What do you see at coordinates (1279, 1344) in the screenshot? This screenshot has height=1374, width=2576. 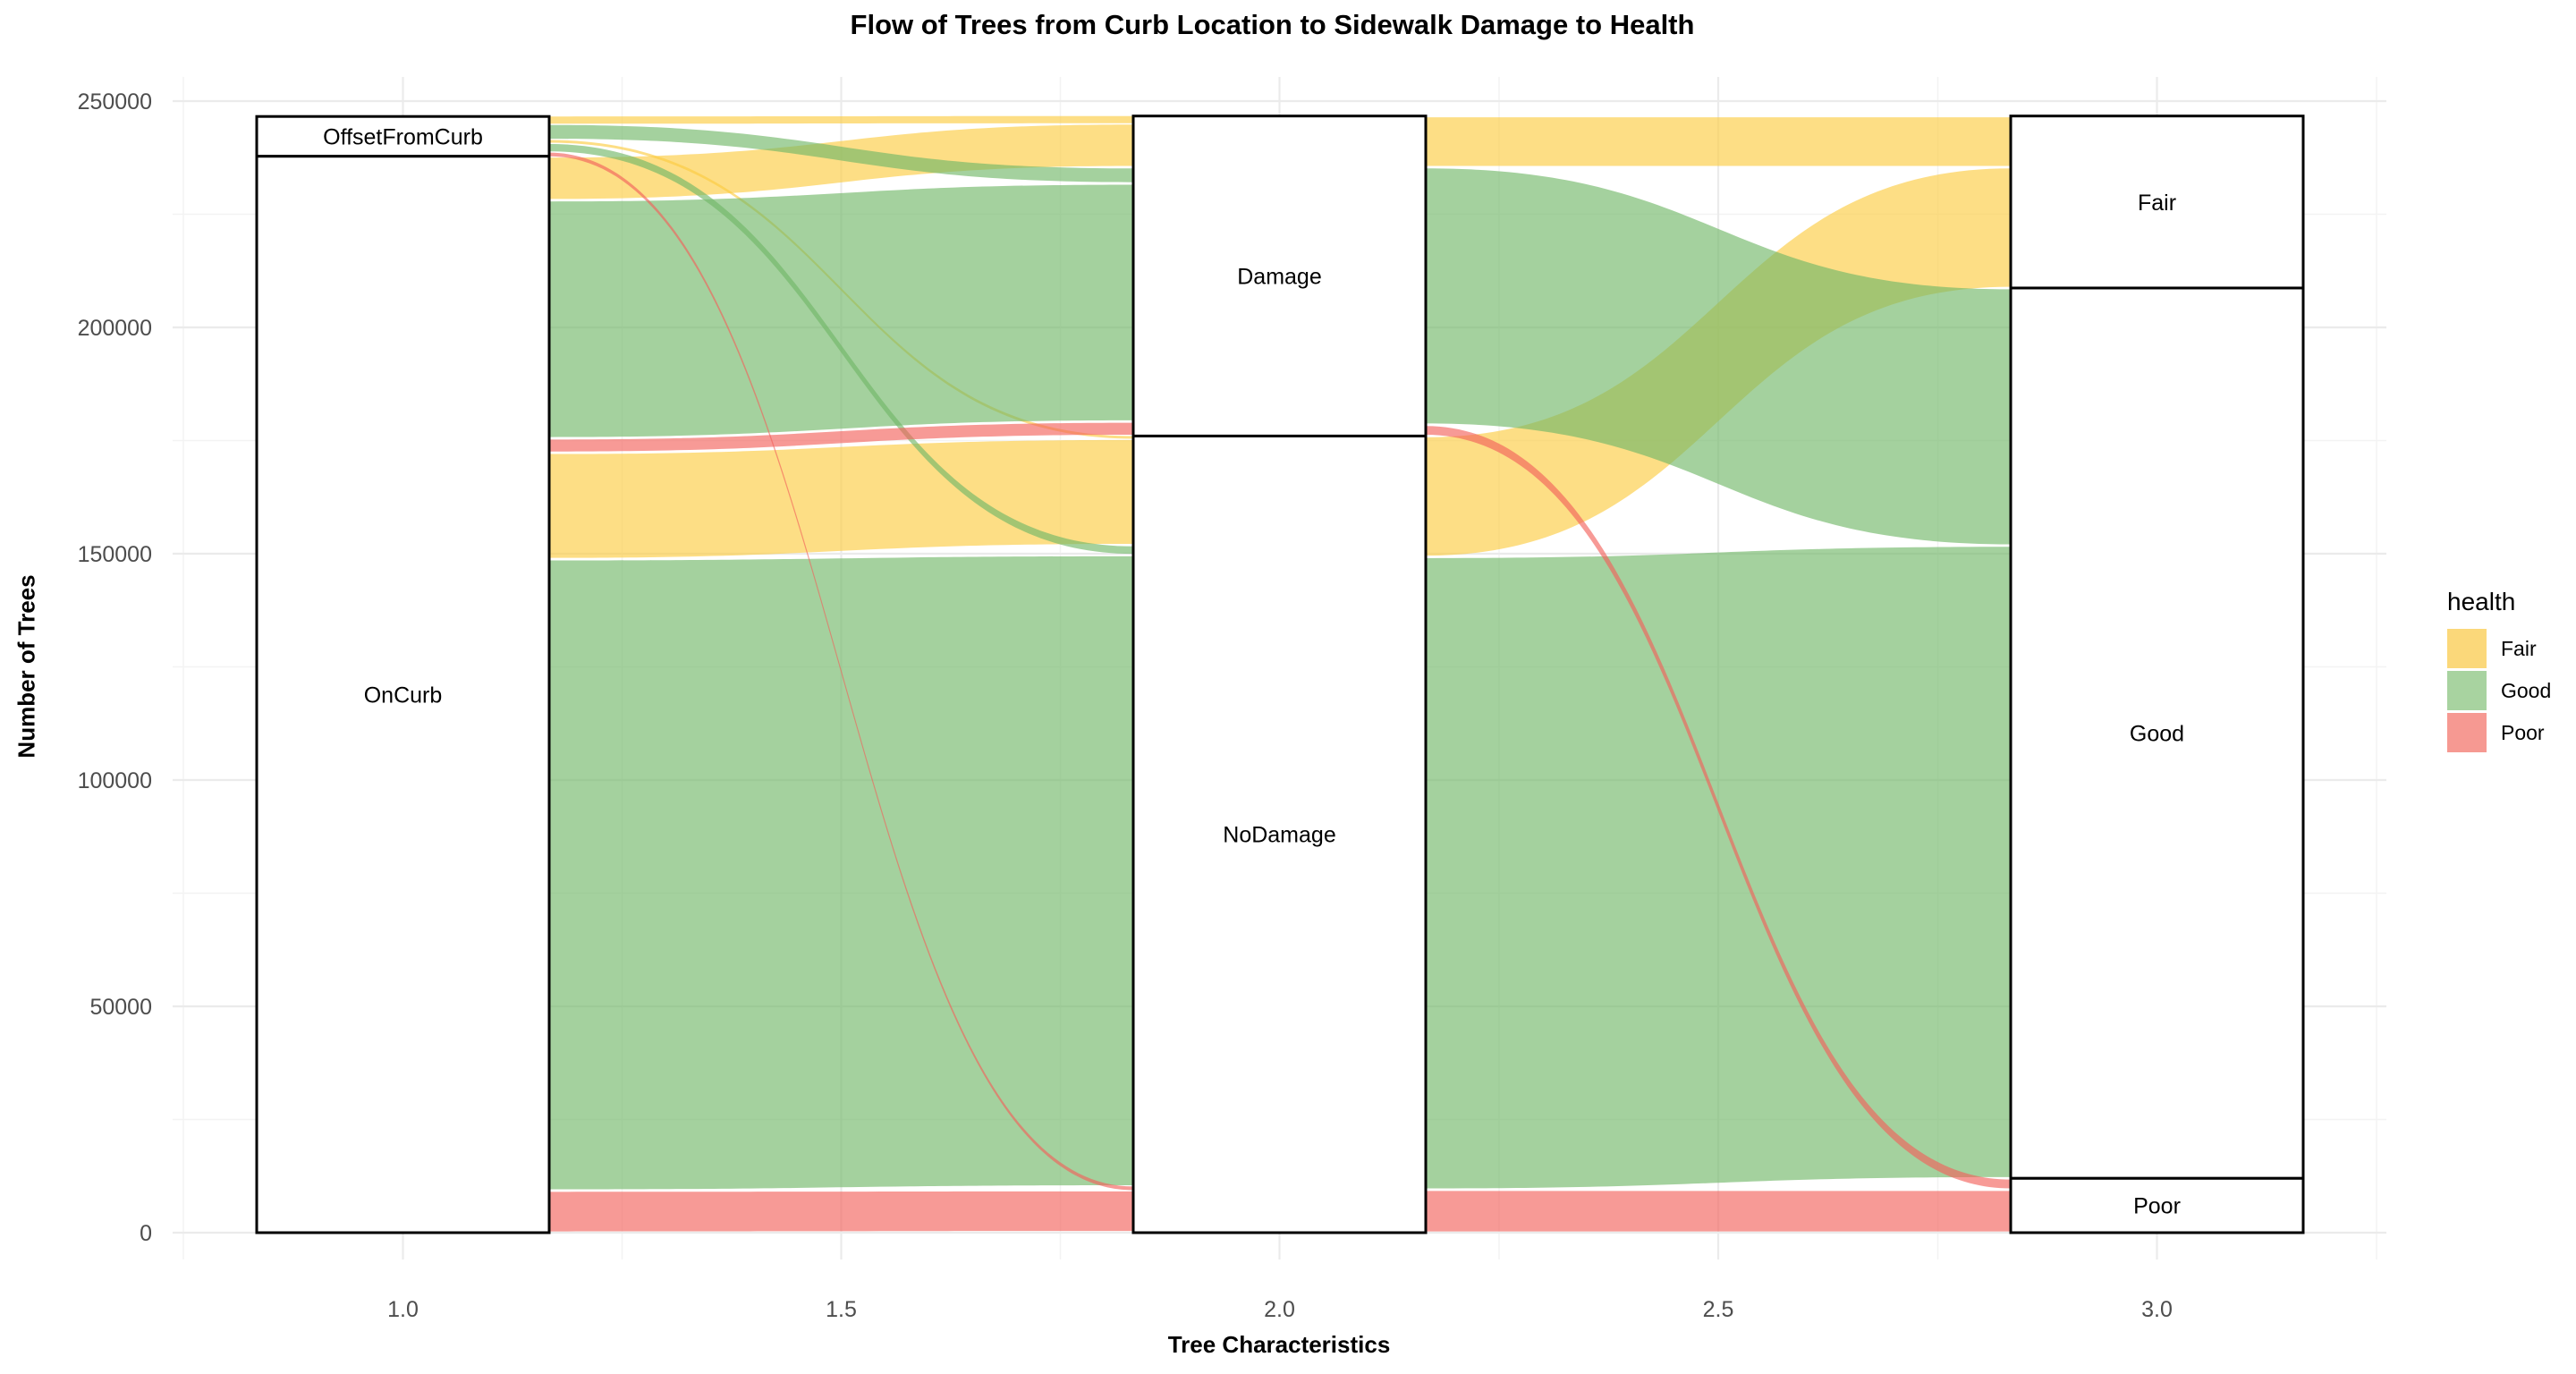 I see `x-axis-title: Tree Characteristics` at bounding box center [1279, 1344].